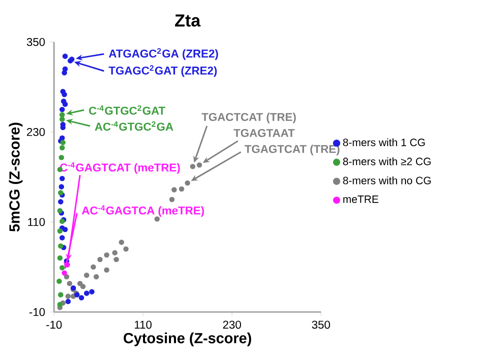  Describe the element at coordinates (387, 161) in the screenshot. I see `legend-label: 8-mers with ≥2 CG` at that location.